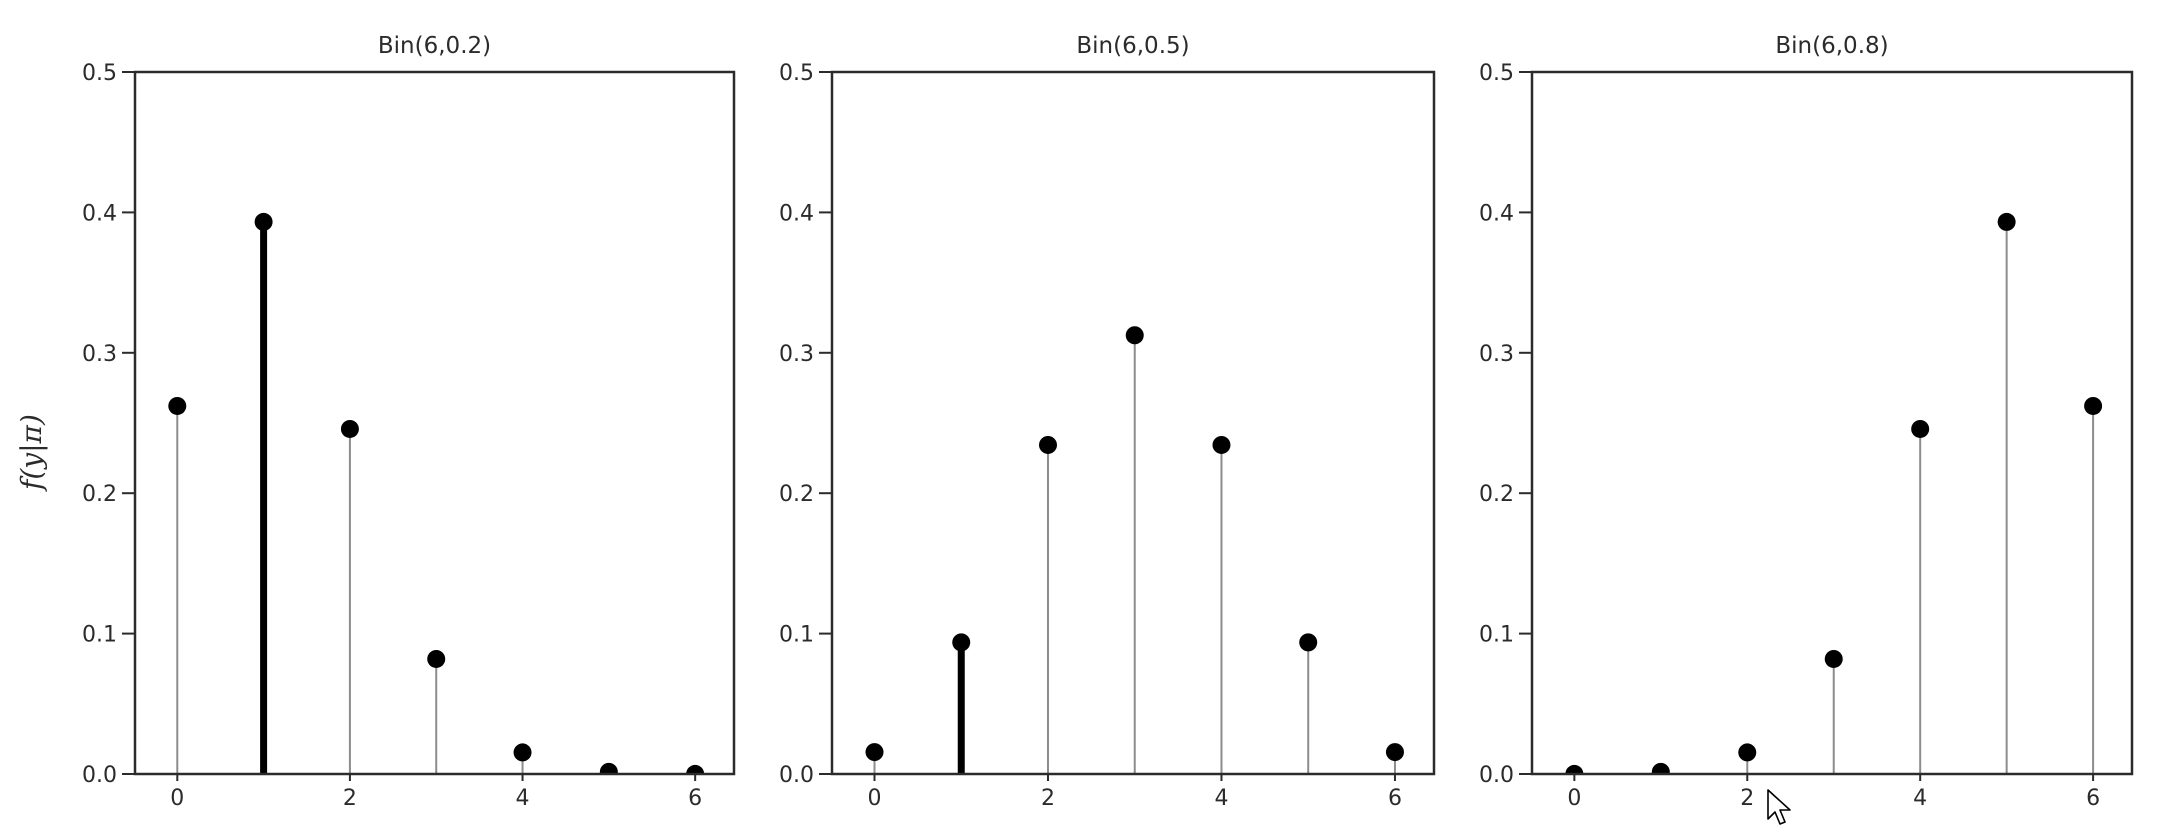  I want to click on subplot-title: Bin(6,0.2), so click(434, 46).